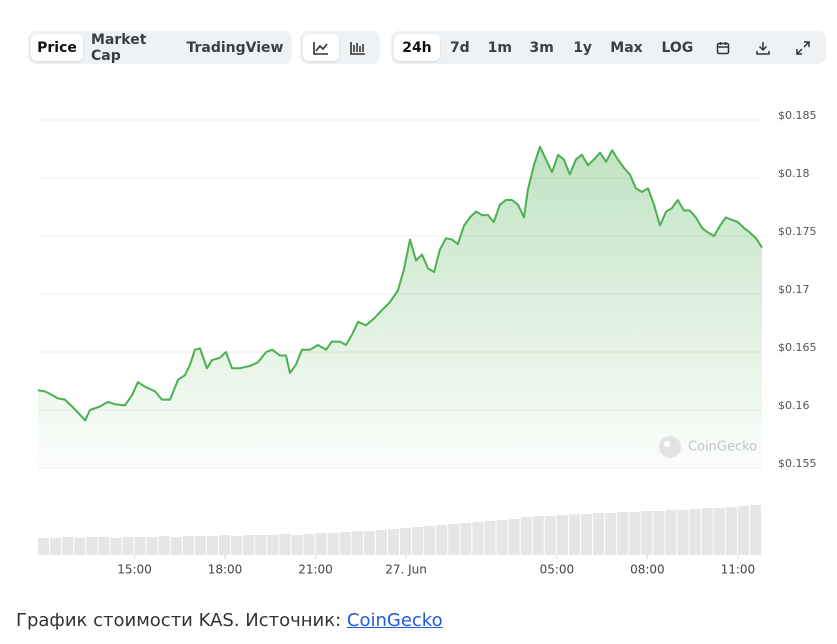 This screenshot has height=644, width=837. What do you see at coordinates (57, 47) in the screenshot?
I see `view-button: Price` at bounding box center [57, 47].